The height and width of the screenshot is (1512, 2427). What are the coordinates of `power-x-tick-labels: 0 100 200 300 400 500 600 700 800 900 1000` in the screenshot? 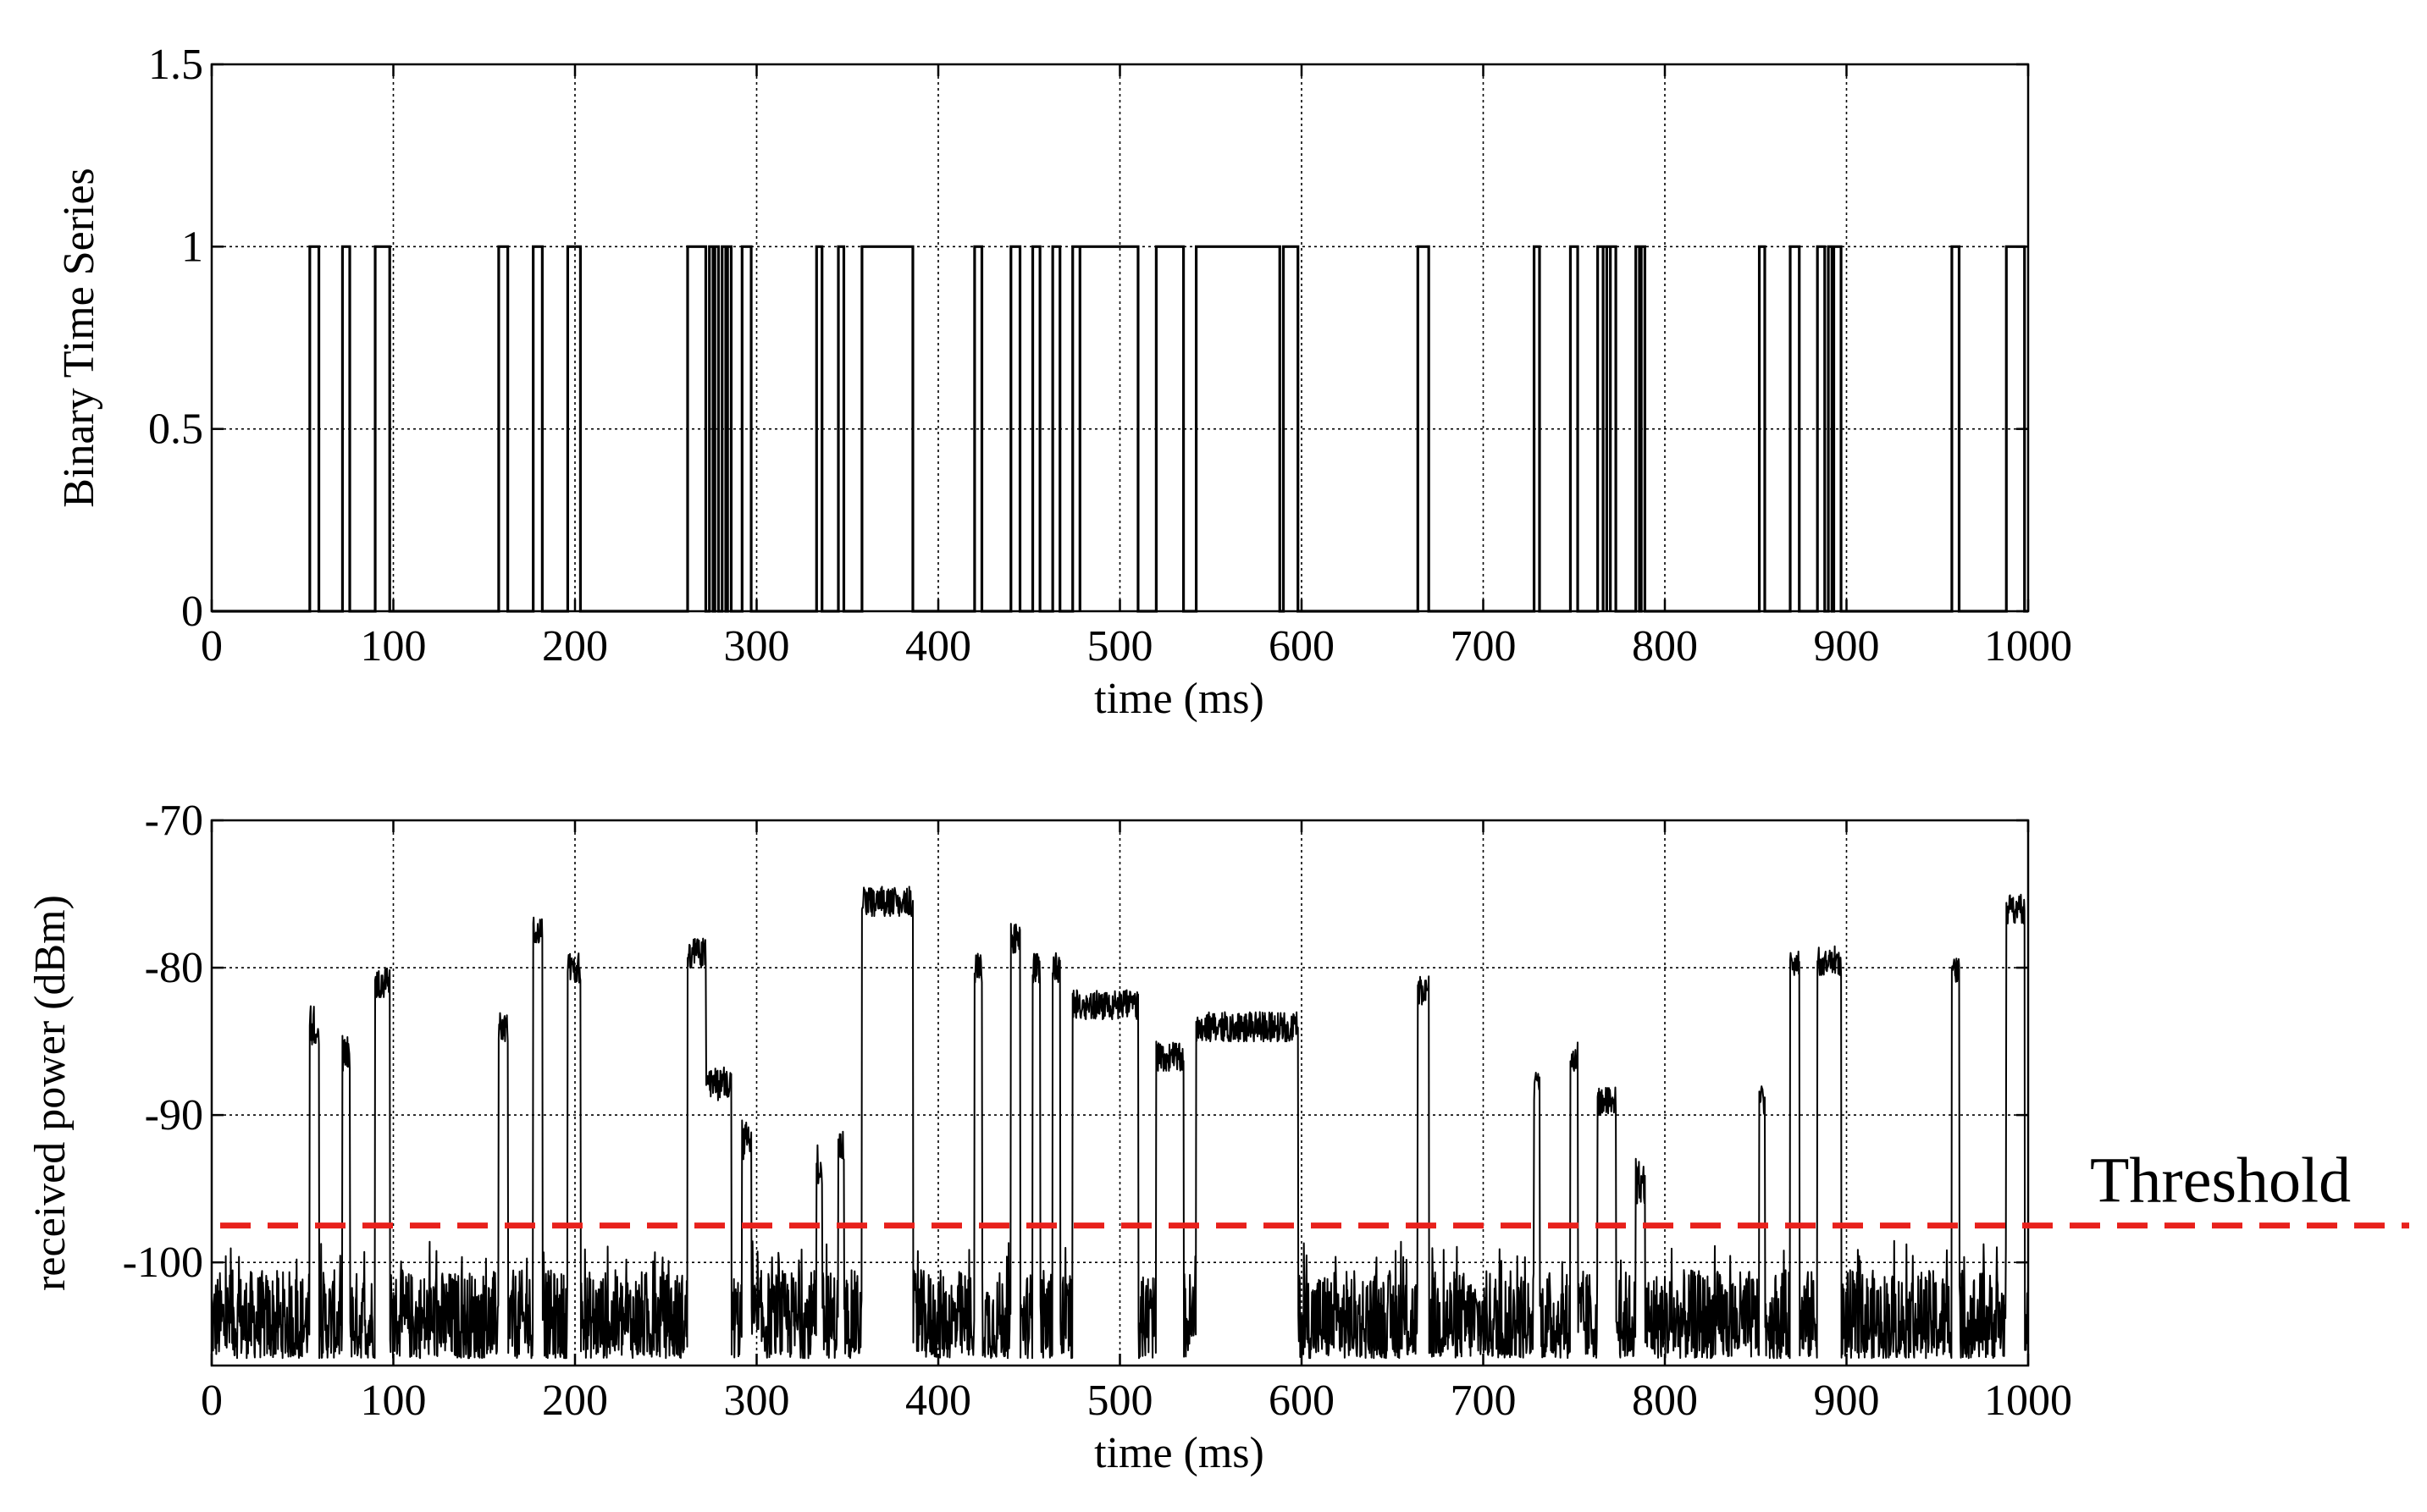 It's located at (1136, 1401).